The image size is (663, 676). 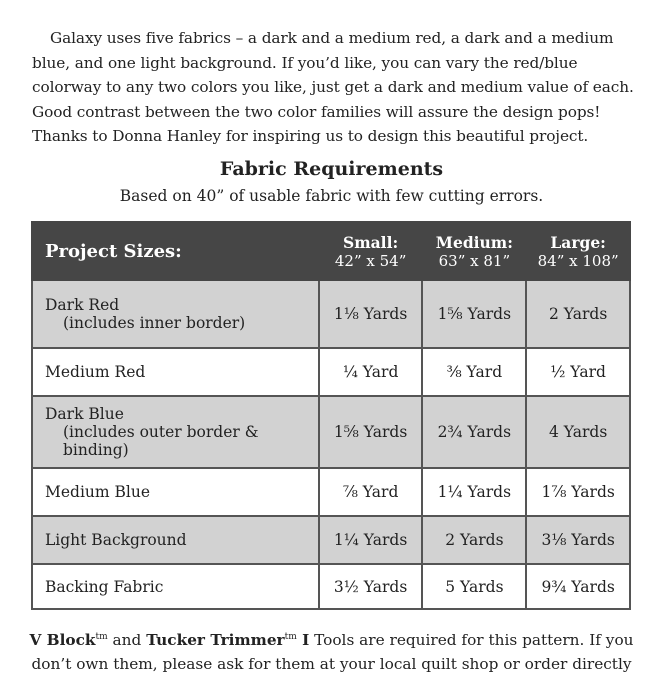 What do you see at coordinates (371, 242) in the screenshot?
I see `size-name: Small:` at bounding box center [371, 242].